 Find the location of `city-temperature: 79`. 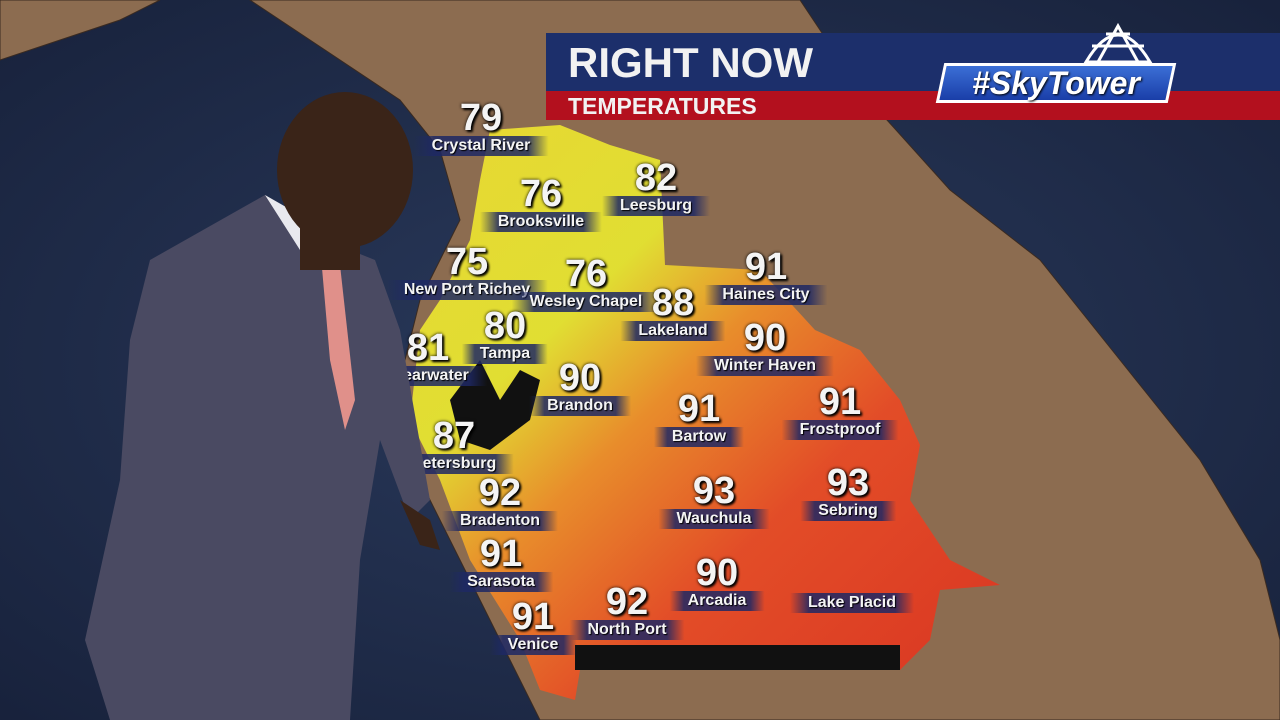

city-temperature: 79 is located at coordinates (481, 118).